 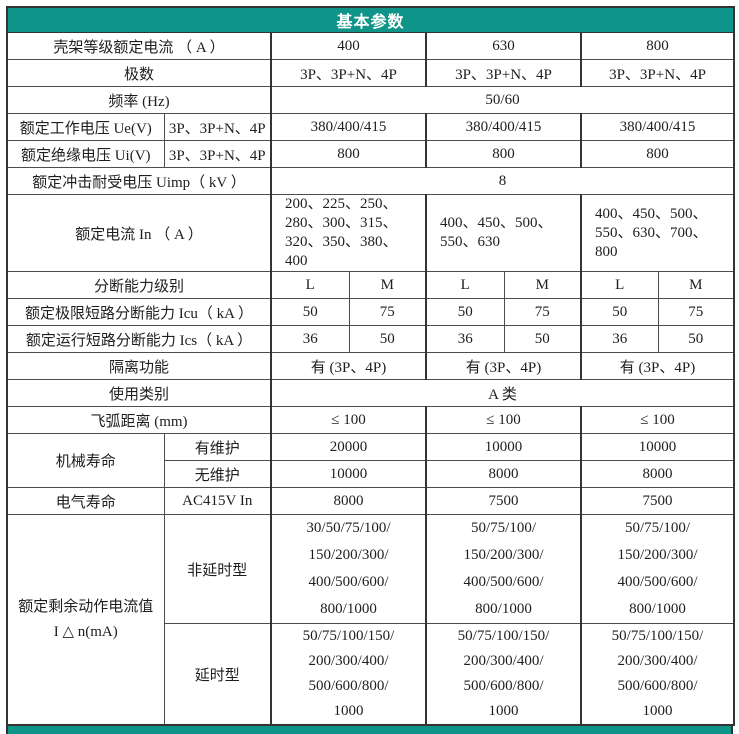 What do you see at coordinates (502, 393) in the screenshot?
I see `utilization-value: A 类` at bounding box center [502, 393].